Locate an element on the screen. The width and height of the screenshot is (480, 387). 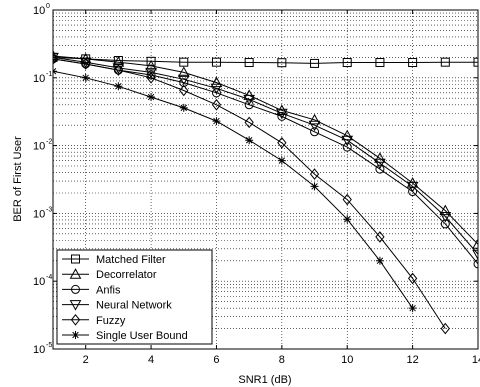
legend-label: Matched Filter is located at coordinates (131, 260).